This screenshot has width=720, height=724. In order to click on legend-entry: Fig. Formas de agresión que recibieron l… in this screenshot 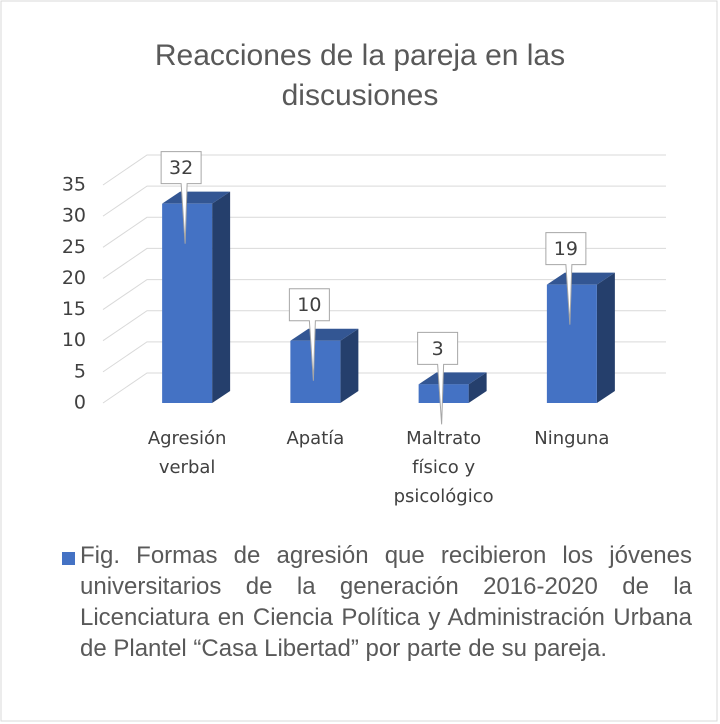, I will do `click(386, 602)`.